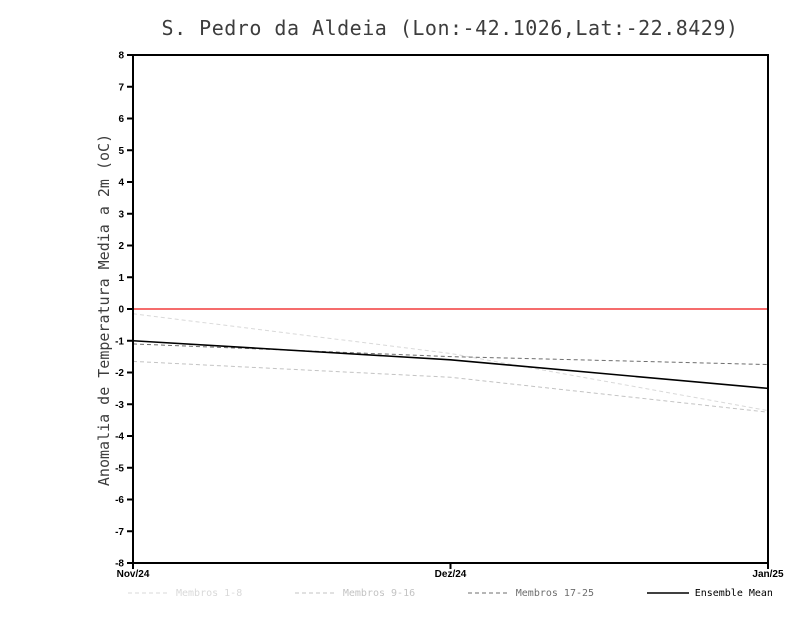 The width and height of the screenshot is (800, 618). Describe the element at coordinates (121, 87) in the screenshot. I see `y-tick-label: 7` at that location.